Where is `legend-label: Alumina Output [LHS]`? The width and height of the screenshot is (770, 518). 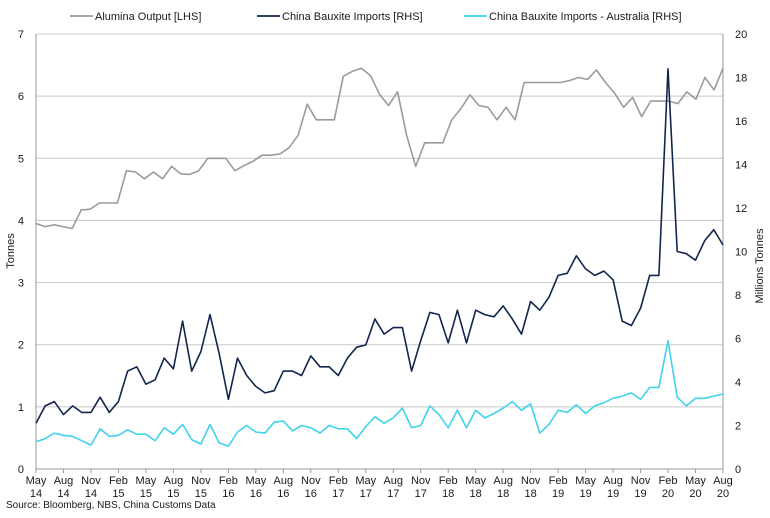 legend-label: Alumina Output [LHS] is located at coordinates (148, 17).